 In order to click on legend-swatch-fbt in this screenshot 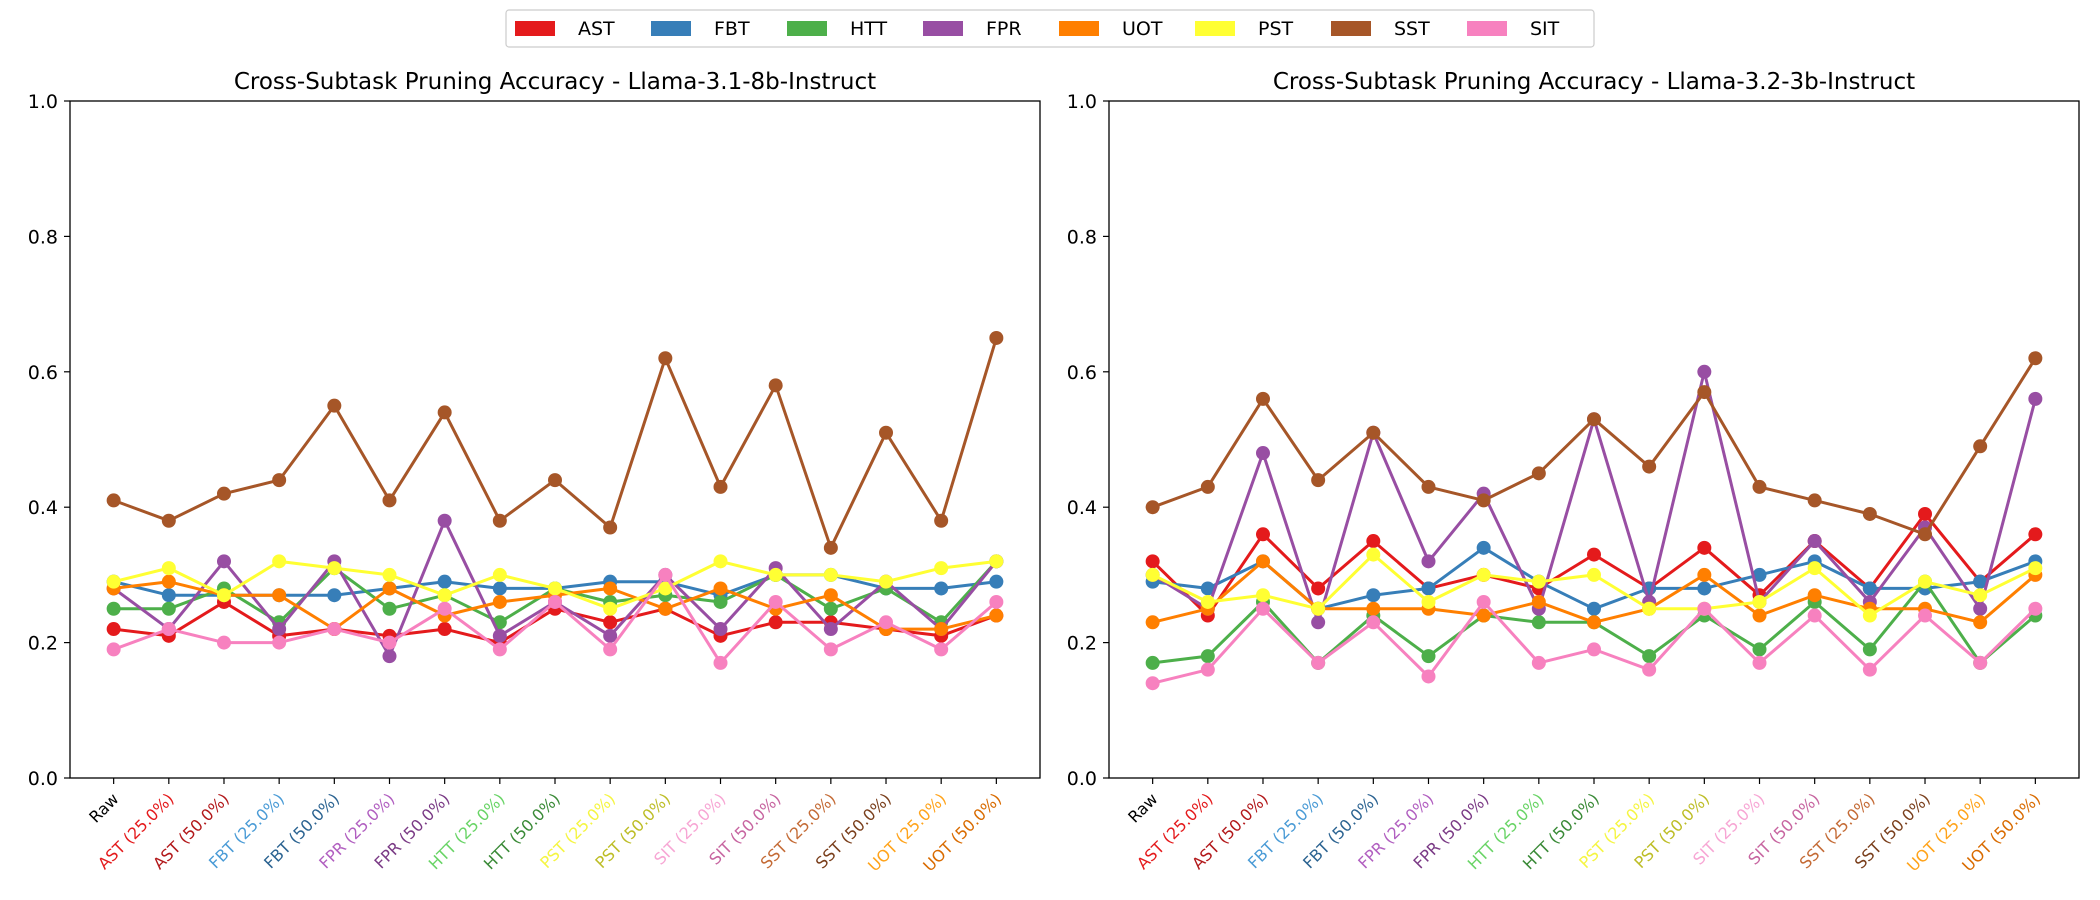, I will do `click(671, 28)`.